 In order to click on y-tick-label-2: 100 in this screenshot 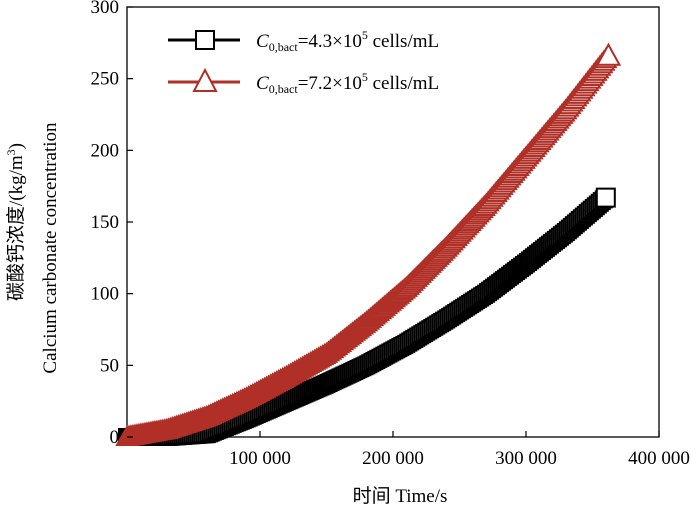, I will do `click(105, 294)`.